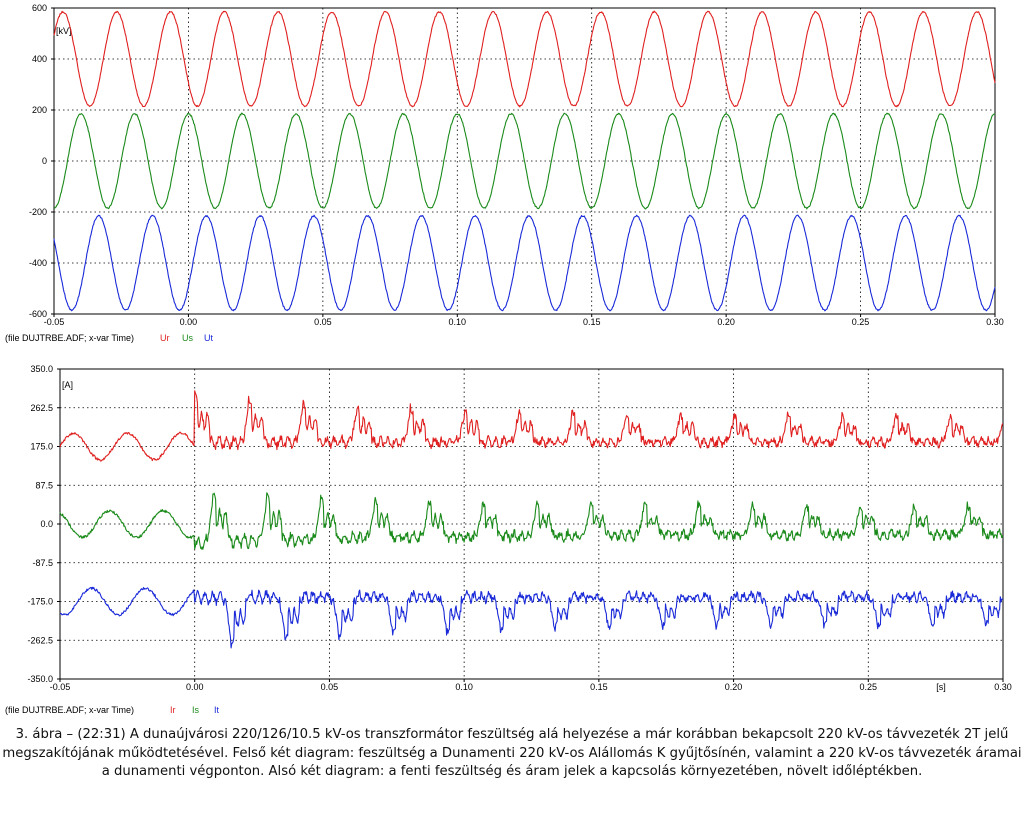 This screenshot has width=1024, height=813. Describe the element at coordinates (38, 212) in the screenshot. I see `y-tick-label: -200` at that location.